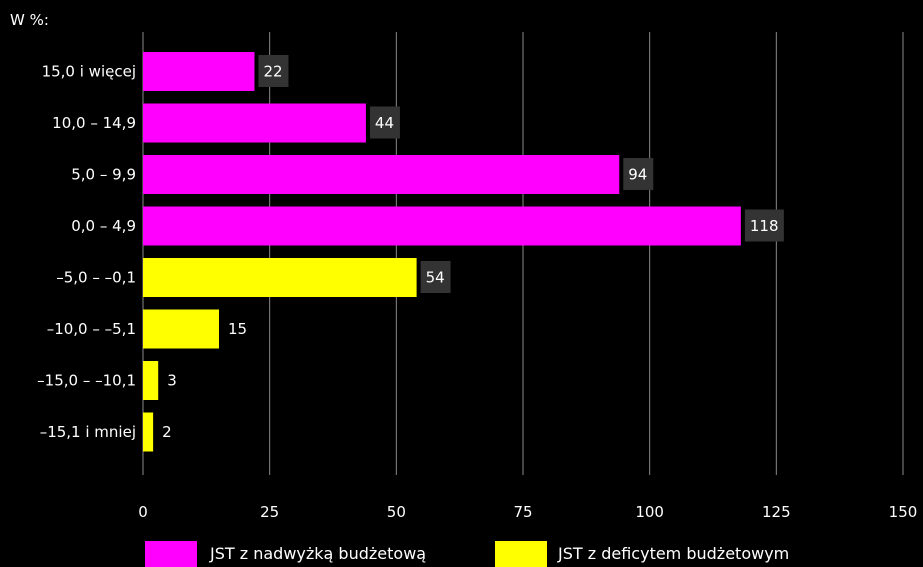 The height and width of the screenshot is (567, 923). I want to click on x-tick-label: 125, so click(776, 512).